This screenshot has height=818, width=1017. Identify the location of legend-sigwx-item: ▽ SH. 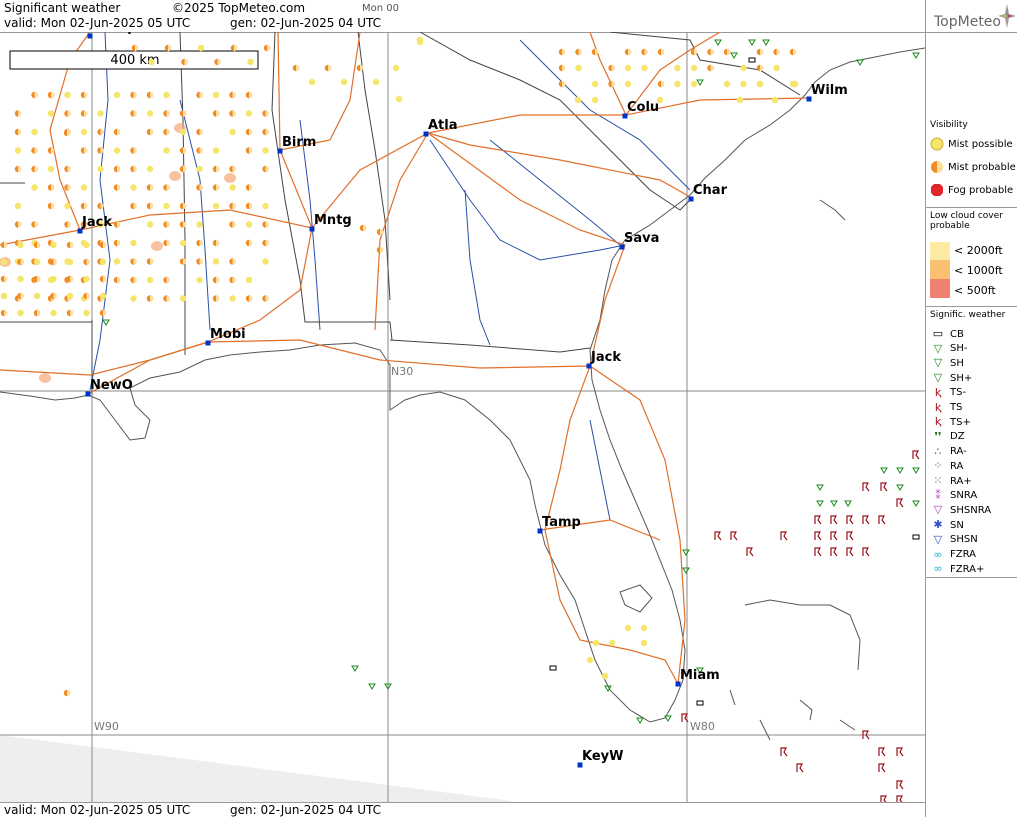
(947, 363).